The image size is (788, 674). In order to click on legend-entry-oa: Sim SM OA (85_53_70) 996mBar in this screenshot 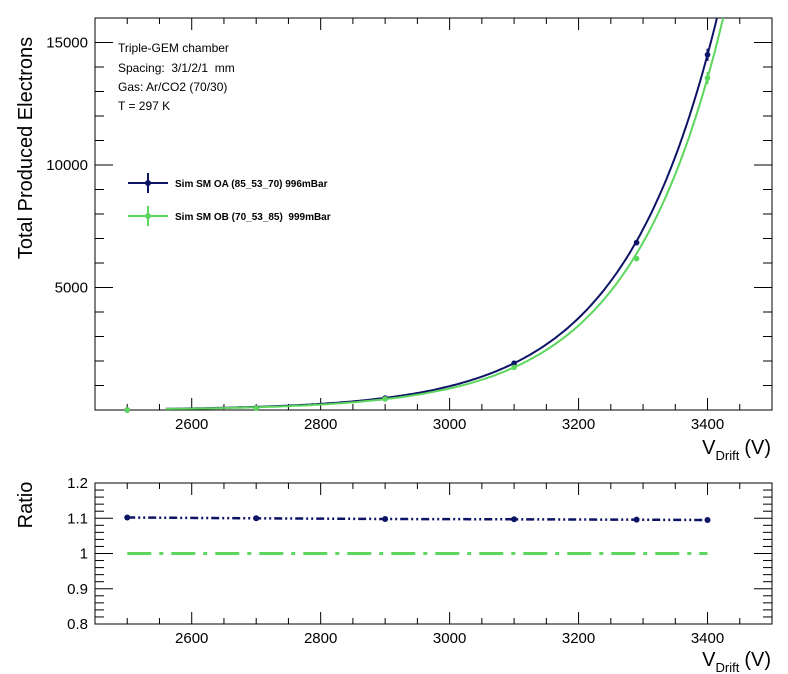, I will do `click(228, 183)`.